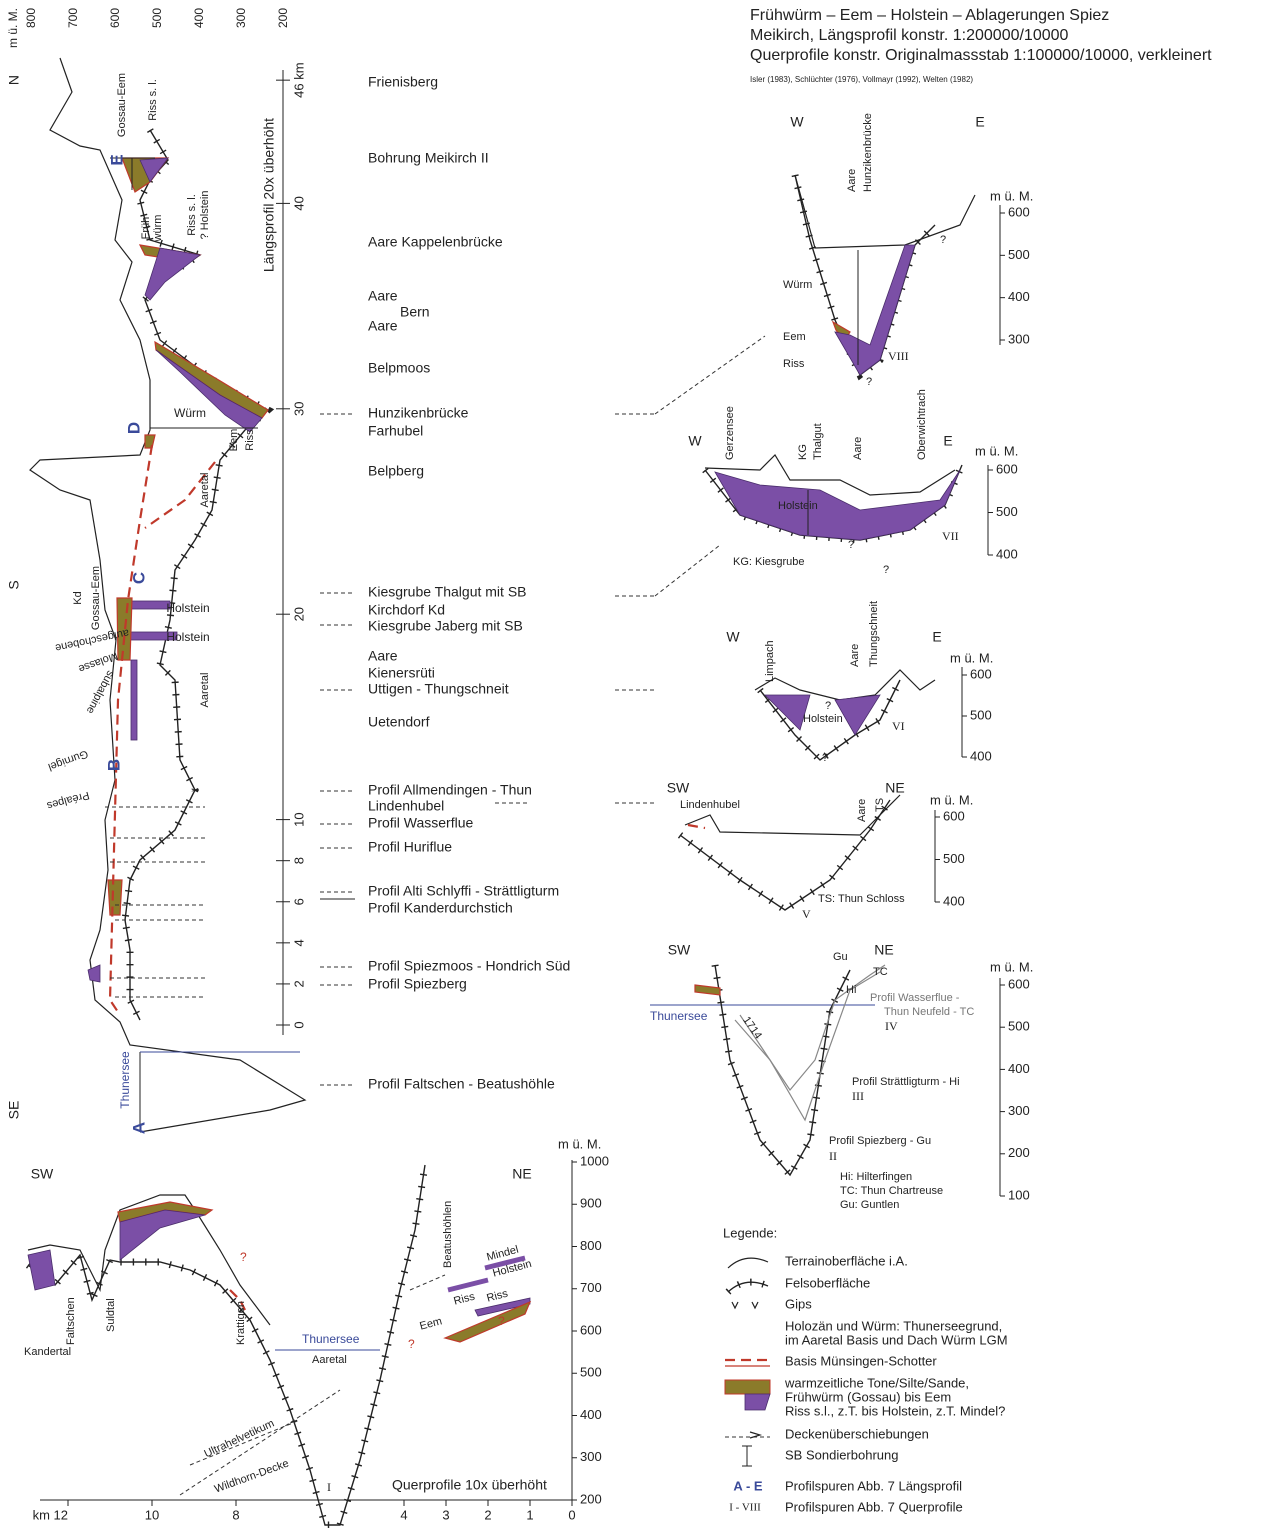 The image size is (1281, 1528). I want to click on legend-text: Felsoberfläche, so click(827, 1282).